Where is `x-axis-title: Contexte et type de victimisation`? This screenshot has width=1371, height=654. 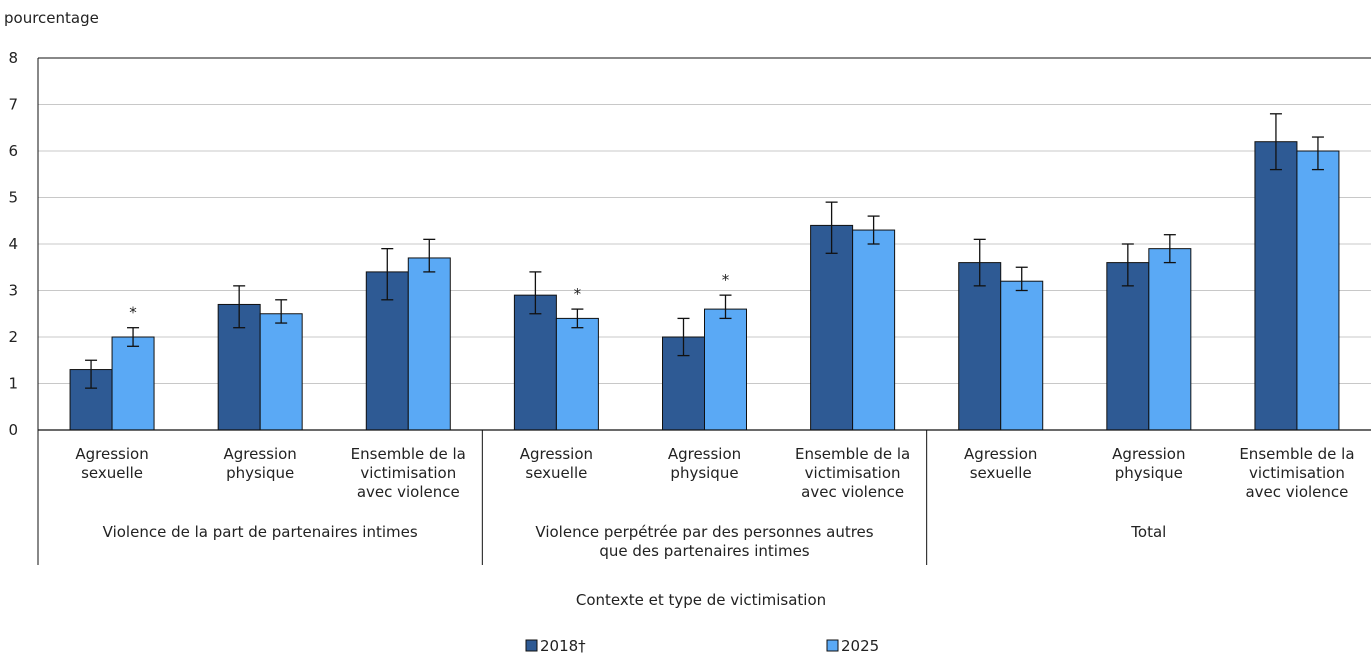
x-axis-title: Contexte et type de victimisation is located at coordinates (701, 600).